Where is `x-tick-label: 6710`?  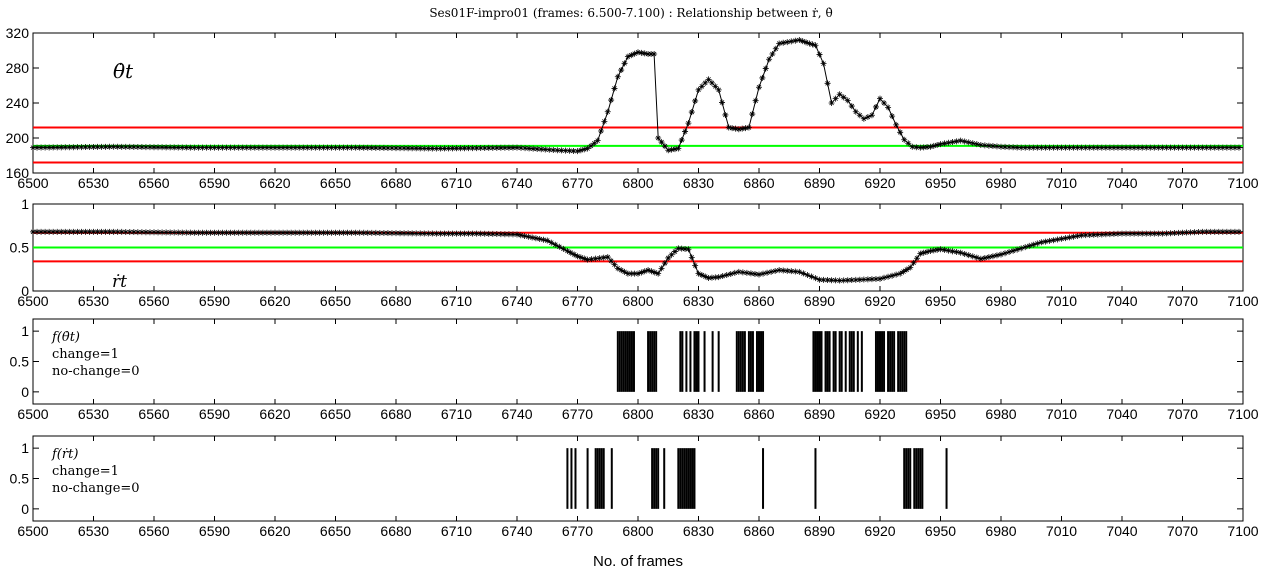 x-tick-label: 6710 is located at coordinates (456, 183).